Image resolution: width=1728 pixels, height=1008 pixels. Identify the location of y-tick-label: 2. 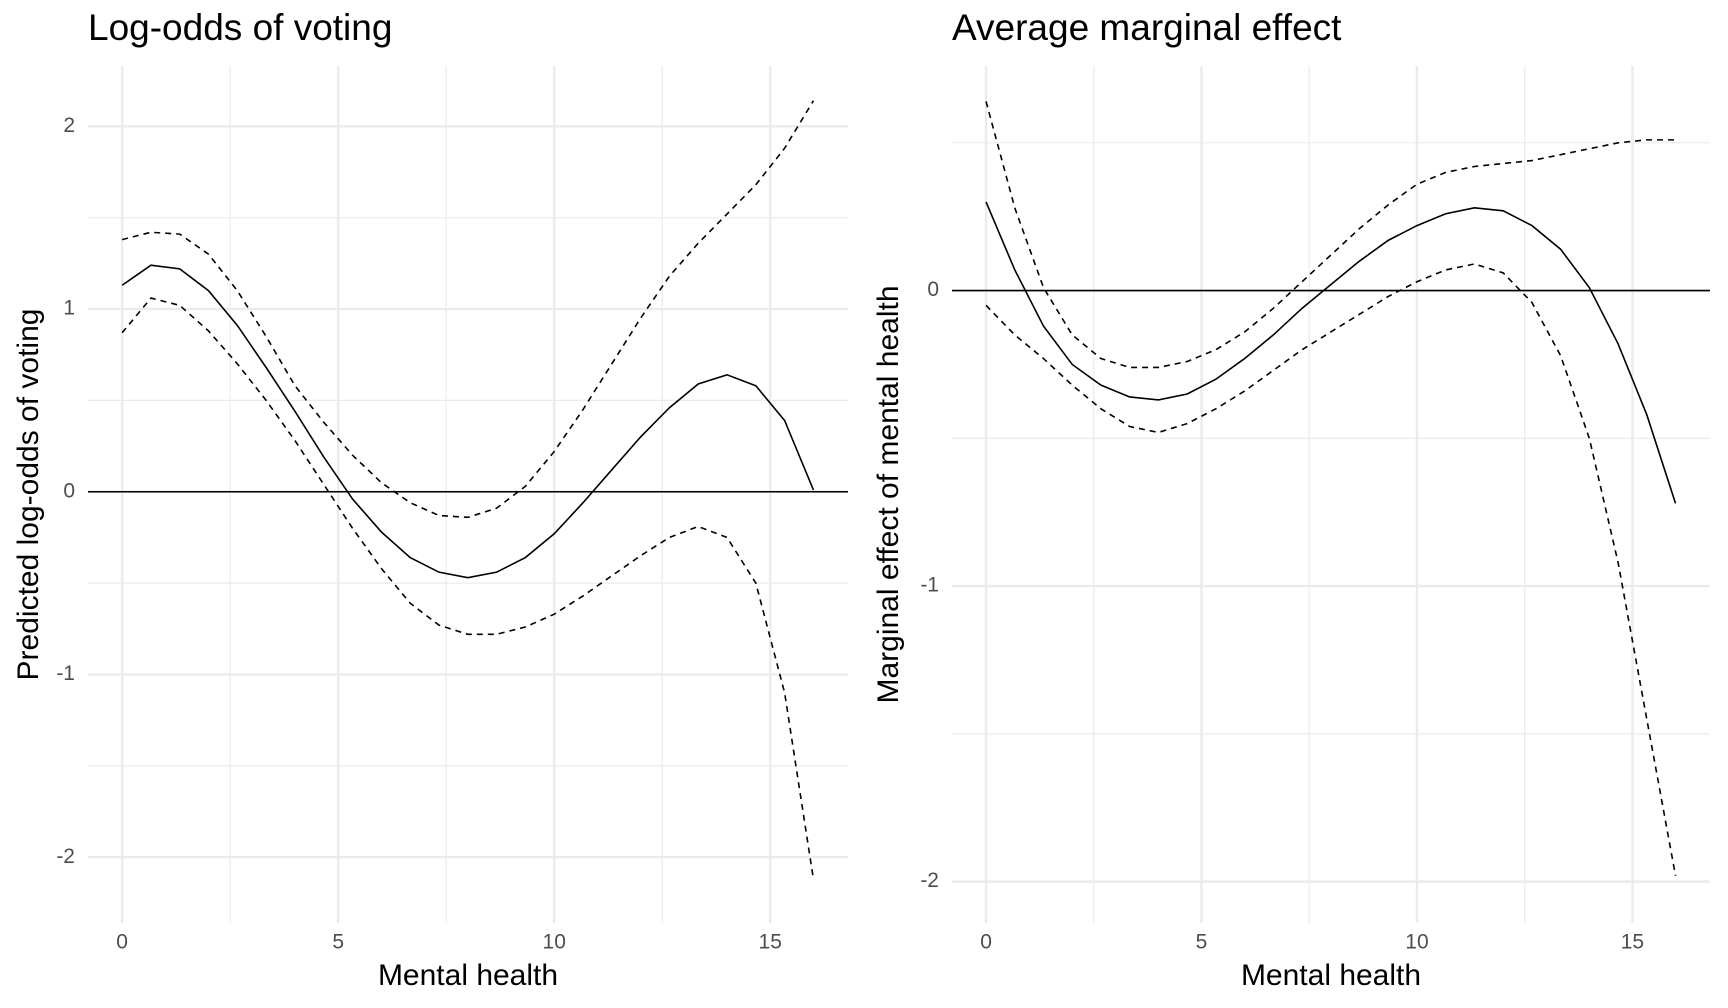
(69, 125).